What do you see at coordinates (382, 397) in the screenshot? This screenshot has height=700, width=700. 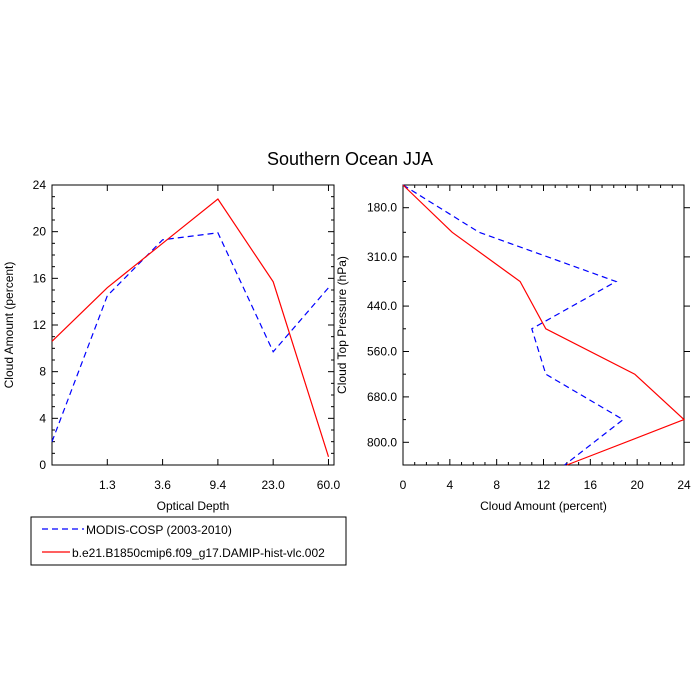 I see `right-y-tick-label-680-0: 680.0` at bounding box center [382, 397].